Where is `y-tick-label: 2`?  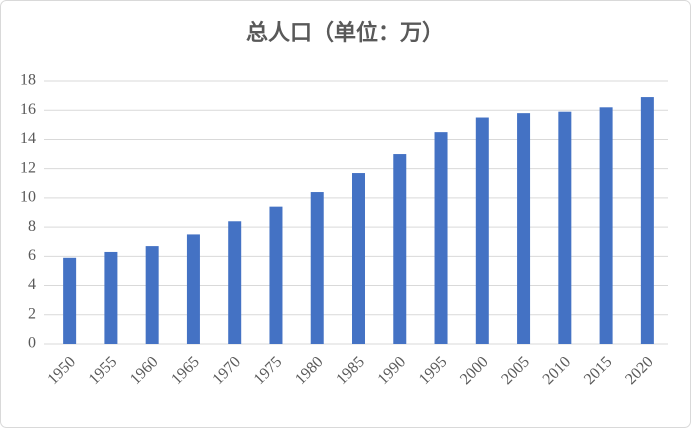
y-tick-label: 2 is located at coordinates (32, 313).